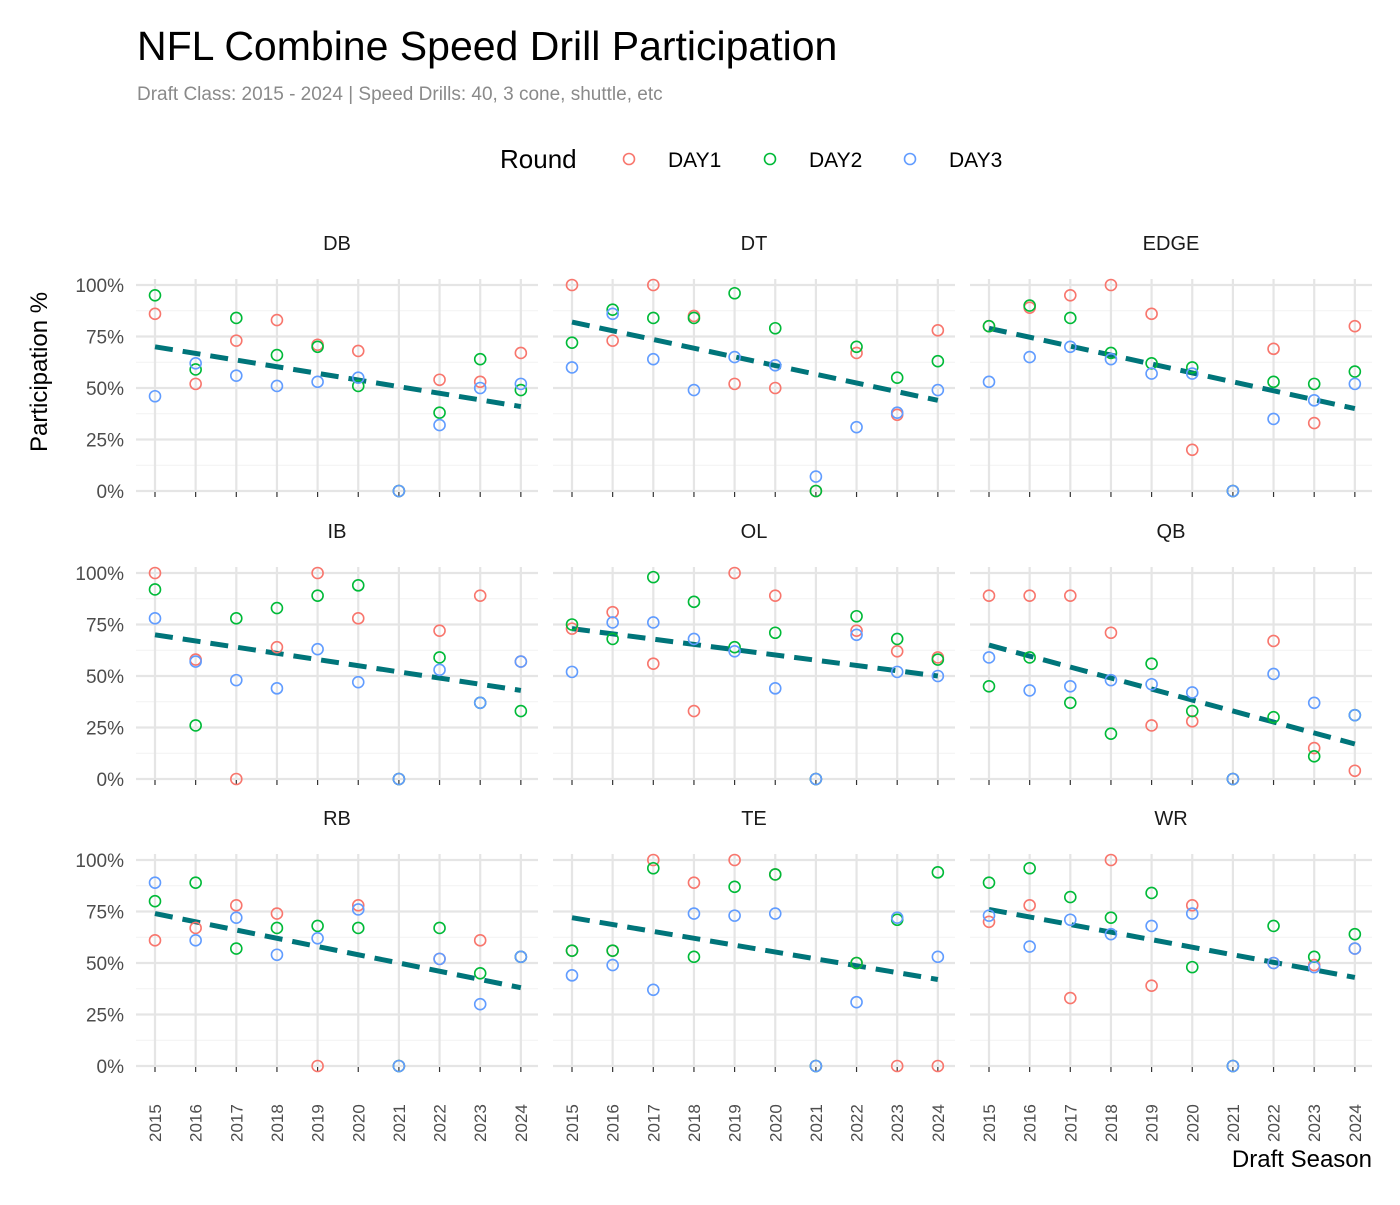  I want to click on panel-qb: QB, so click(1171, 653).